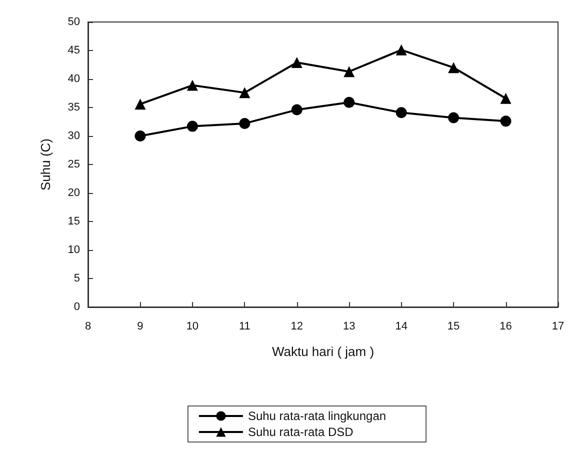 This screenshot has width=584, height=454. I want to click on x-tick-label: 16, so click(506, 326).